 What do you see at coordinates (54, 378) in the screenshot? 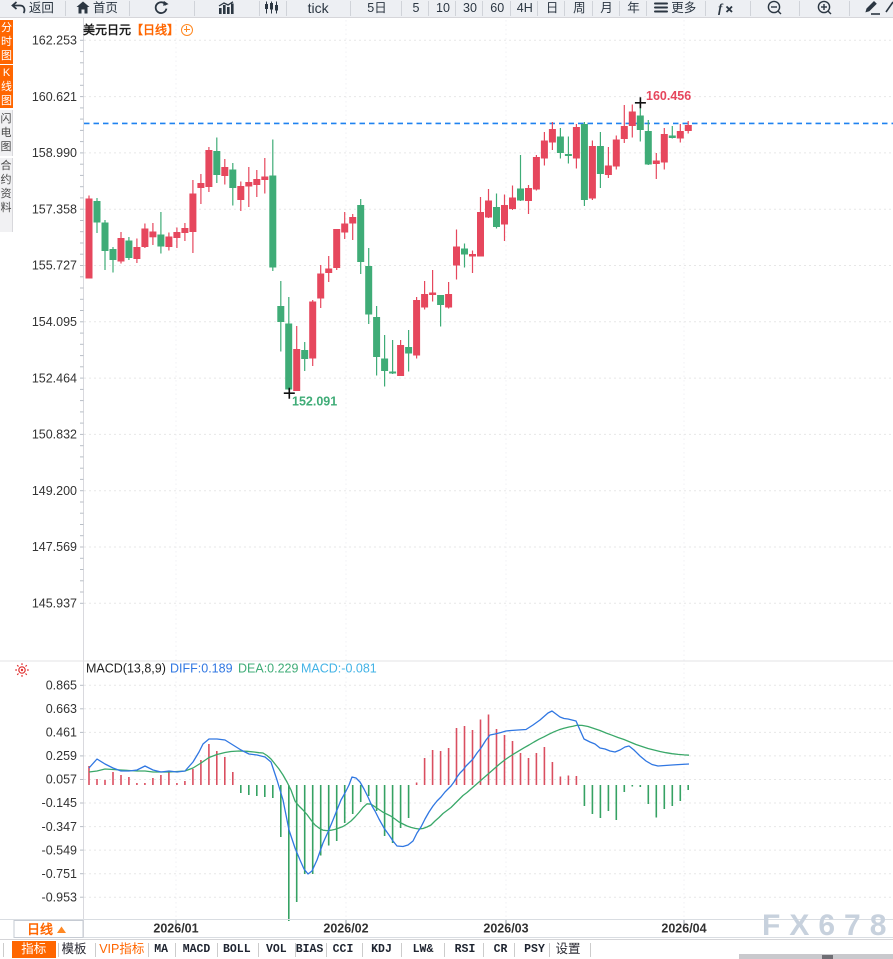
I see `svg-text: 152.464` at bounding box center [54, 378].